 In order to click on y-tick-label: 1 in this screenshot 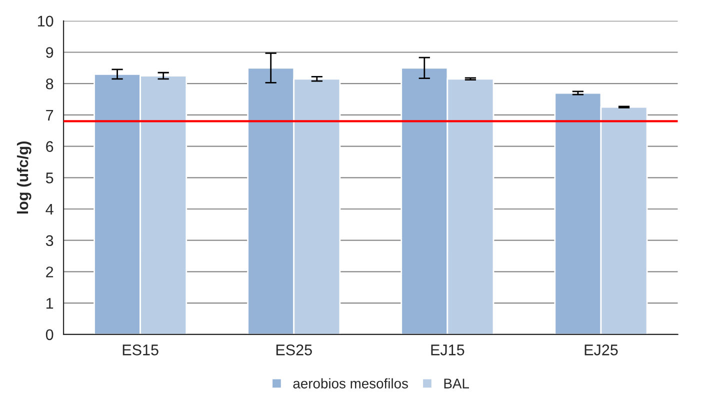, I will do `click(50, 303)`.